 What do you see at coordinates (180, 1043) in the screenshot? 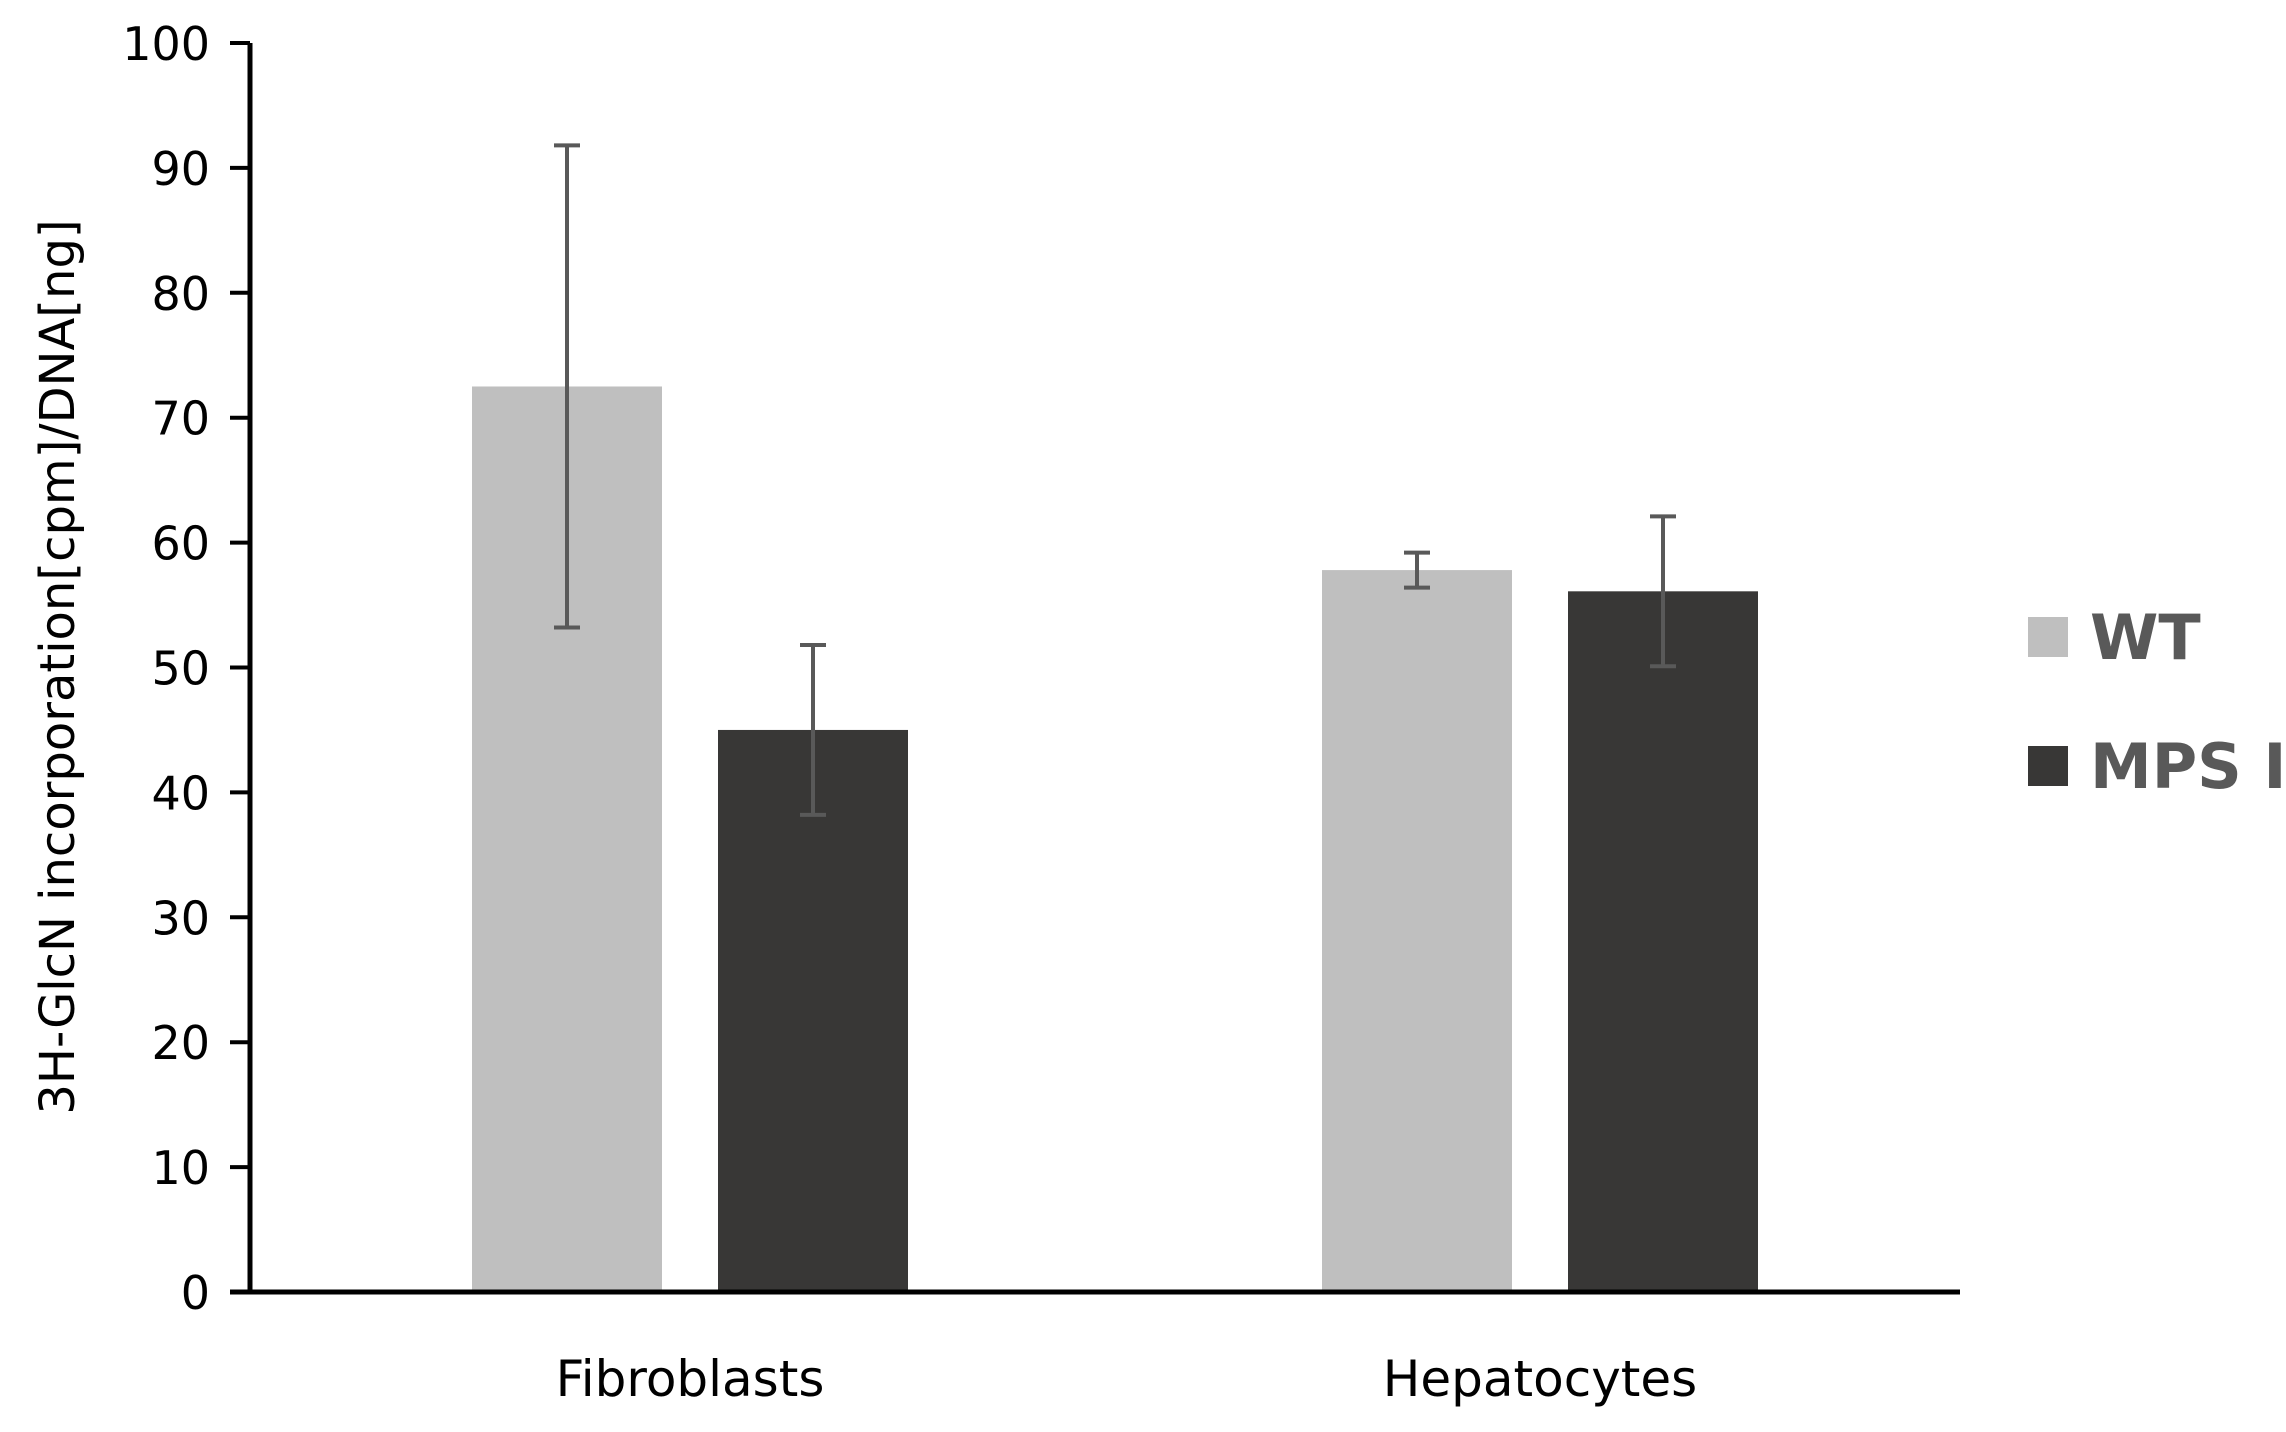
I see `y-tick-label: 20` at bounding box center [180, 1043].